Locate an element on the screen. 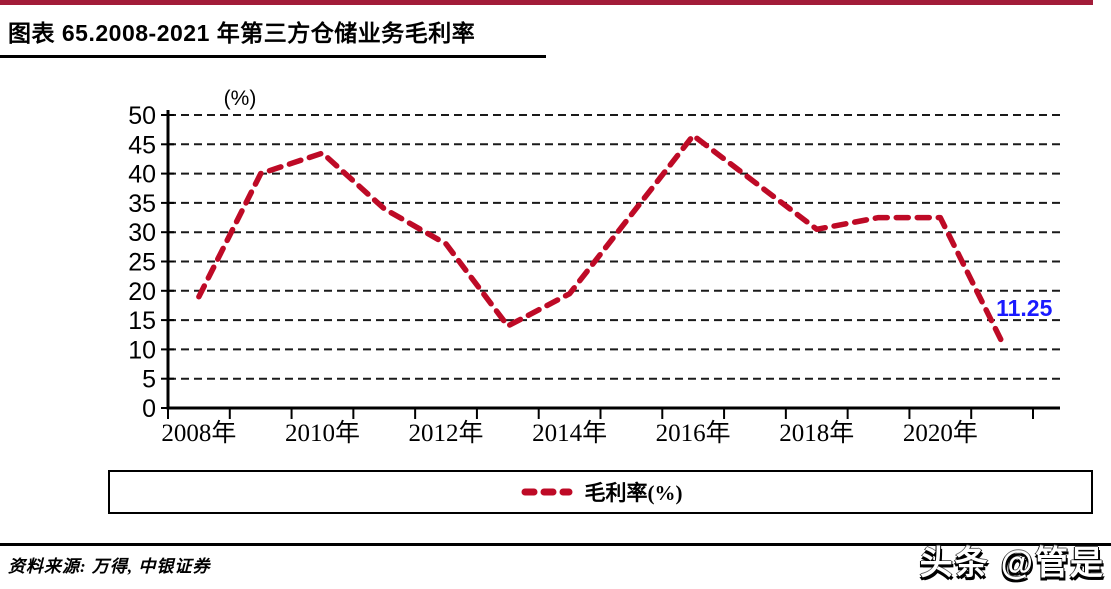 Image resolution: width=1111 pixels, height=589 pixels. y-tick-label: 10 is located at coordinates (142, 350).